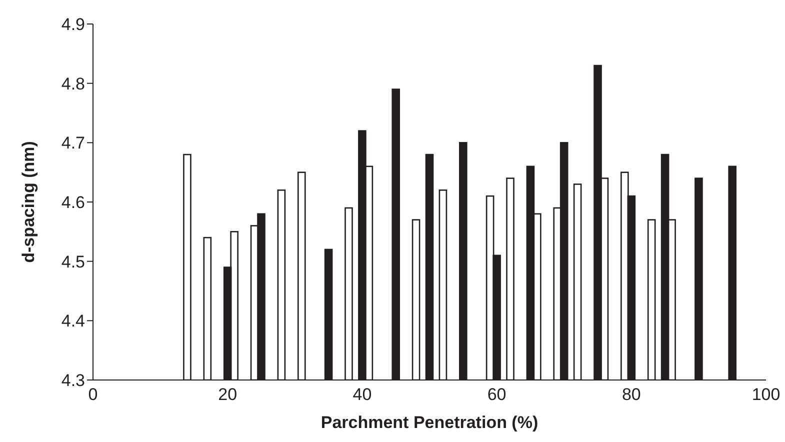 This screenshot has width=785, height=442. I want to click on x-tick-label: 60, so click(496, 394).